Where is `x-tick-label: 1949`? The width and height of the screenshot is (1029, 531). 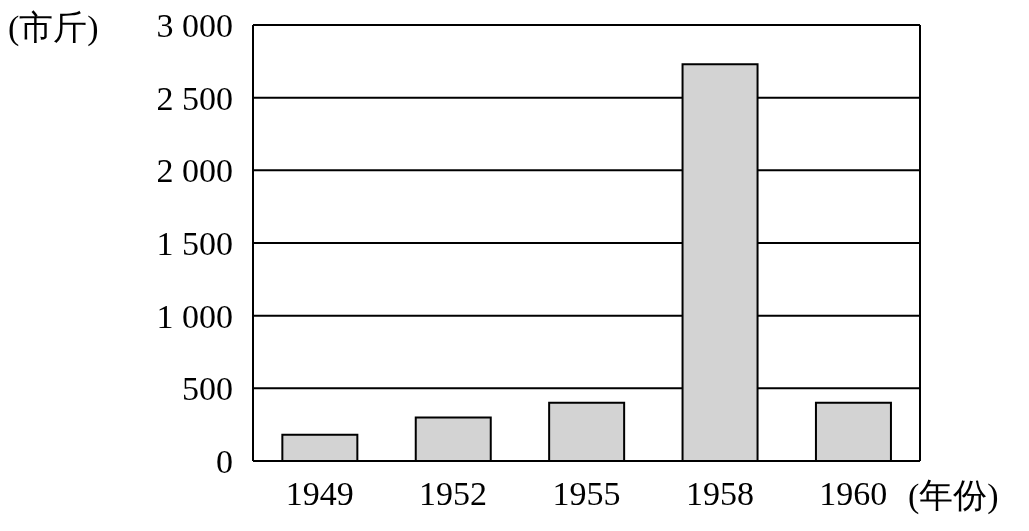 x-tick-label: 1949 is located at coordinates (319, 494).